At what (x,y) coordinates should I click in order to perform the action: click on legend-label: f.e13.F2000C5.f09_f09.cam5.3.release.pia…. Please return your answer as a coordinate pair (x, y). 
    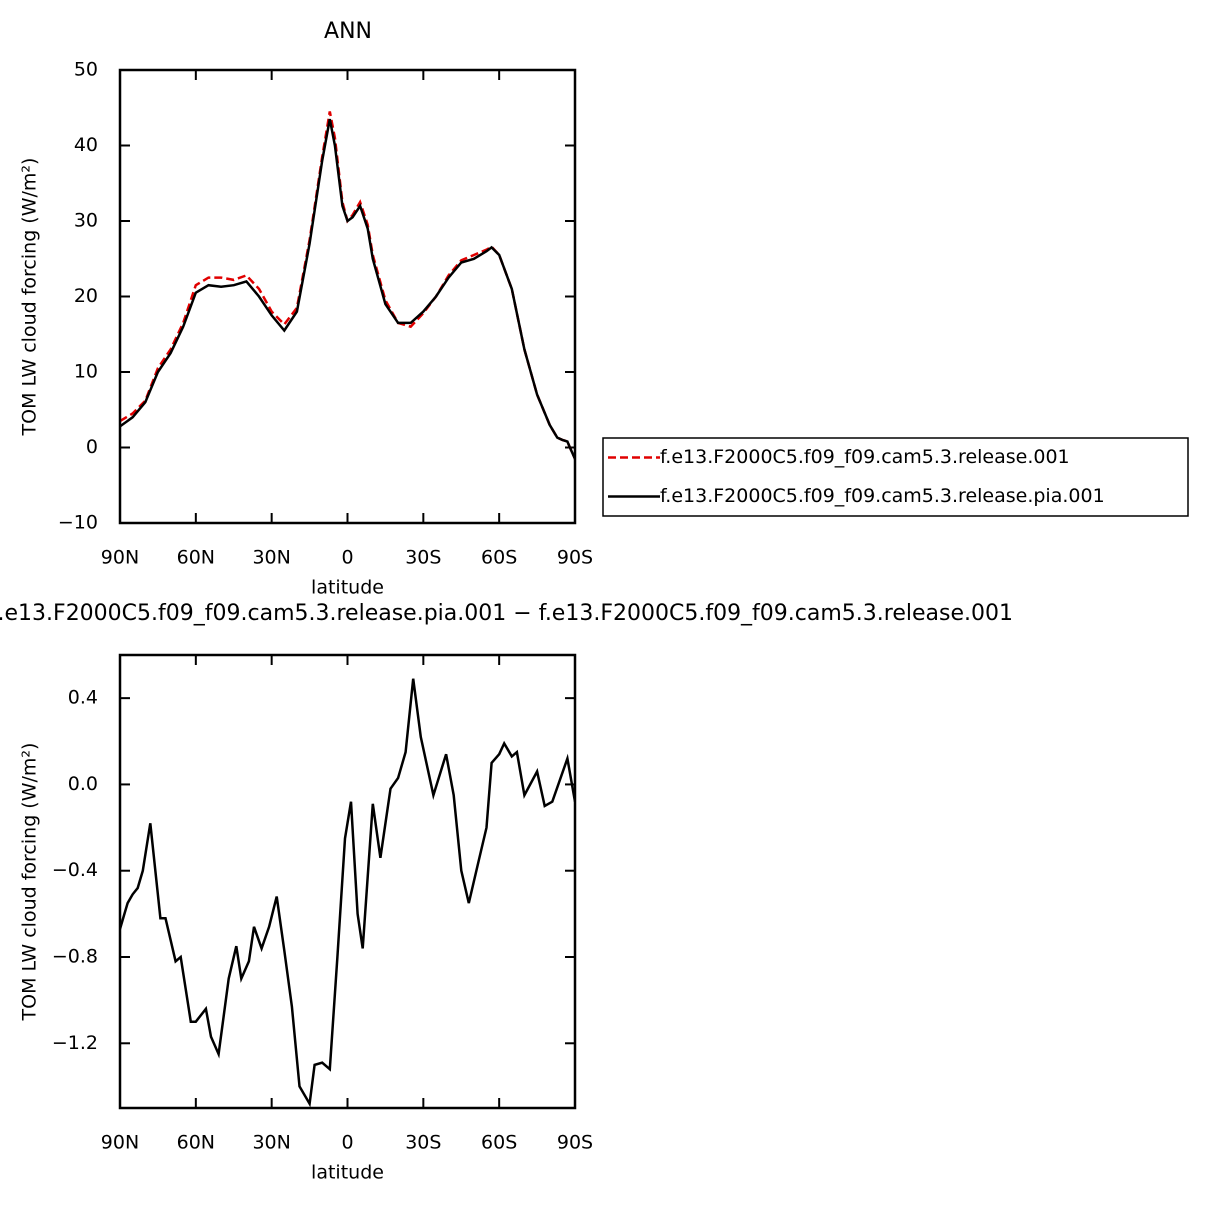
    Looking at the image, I should click on (882, 496).